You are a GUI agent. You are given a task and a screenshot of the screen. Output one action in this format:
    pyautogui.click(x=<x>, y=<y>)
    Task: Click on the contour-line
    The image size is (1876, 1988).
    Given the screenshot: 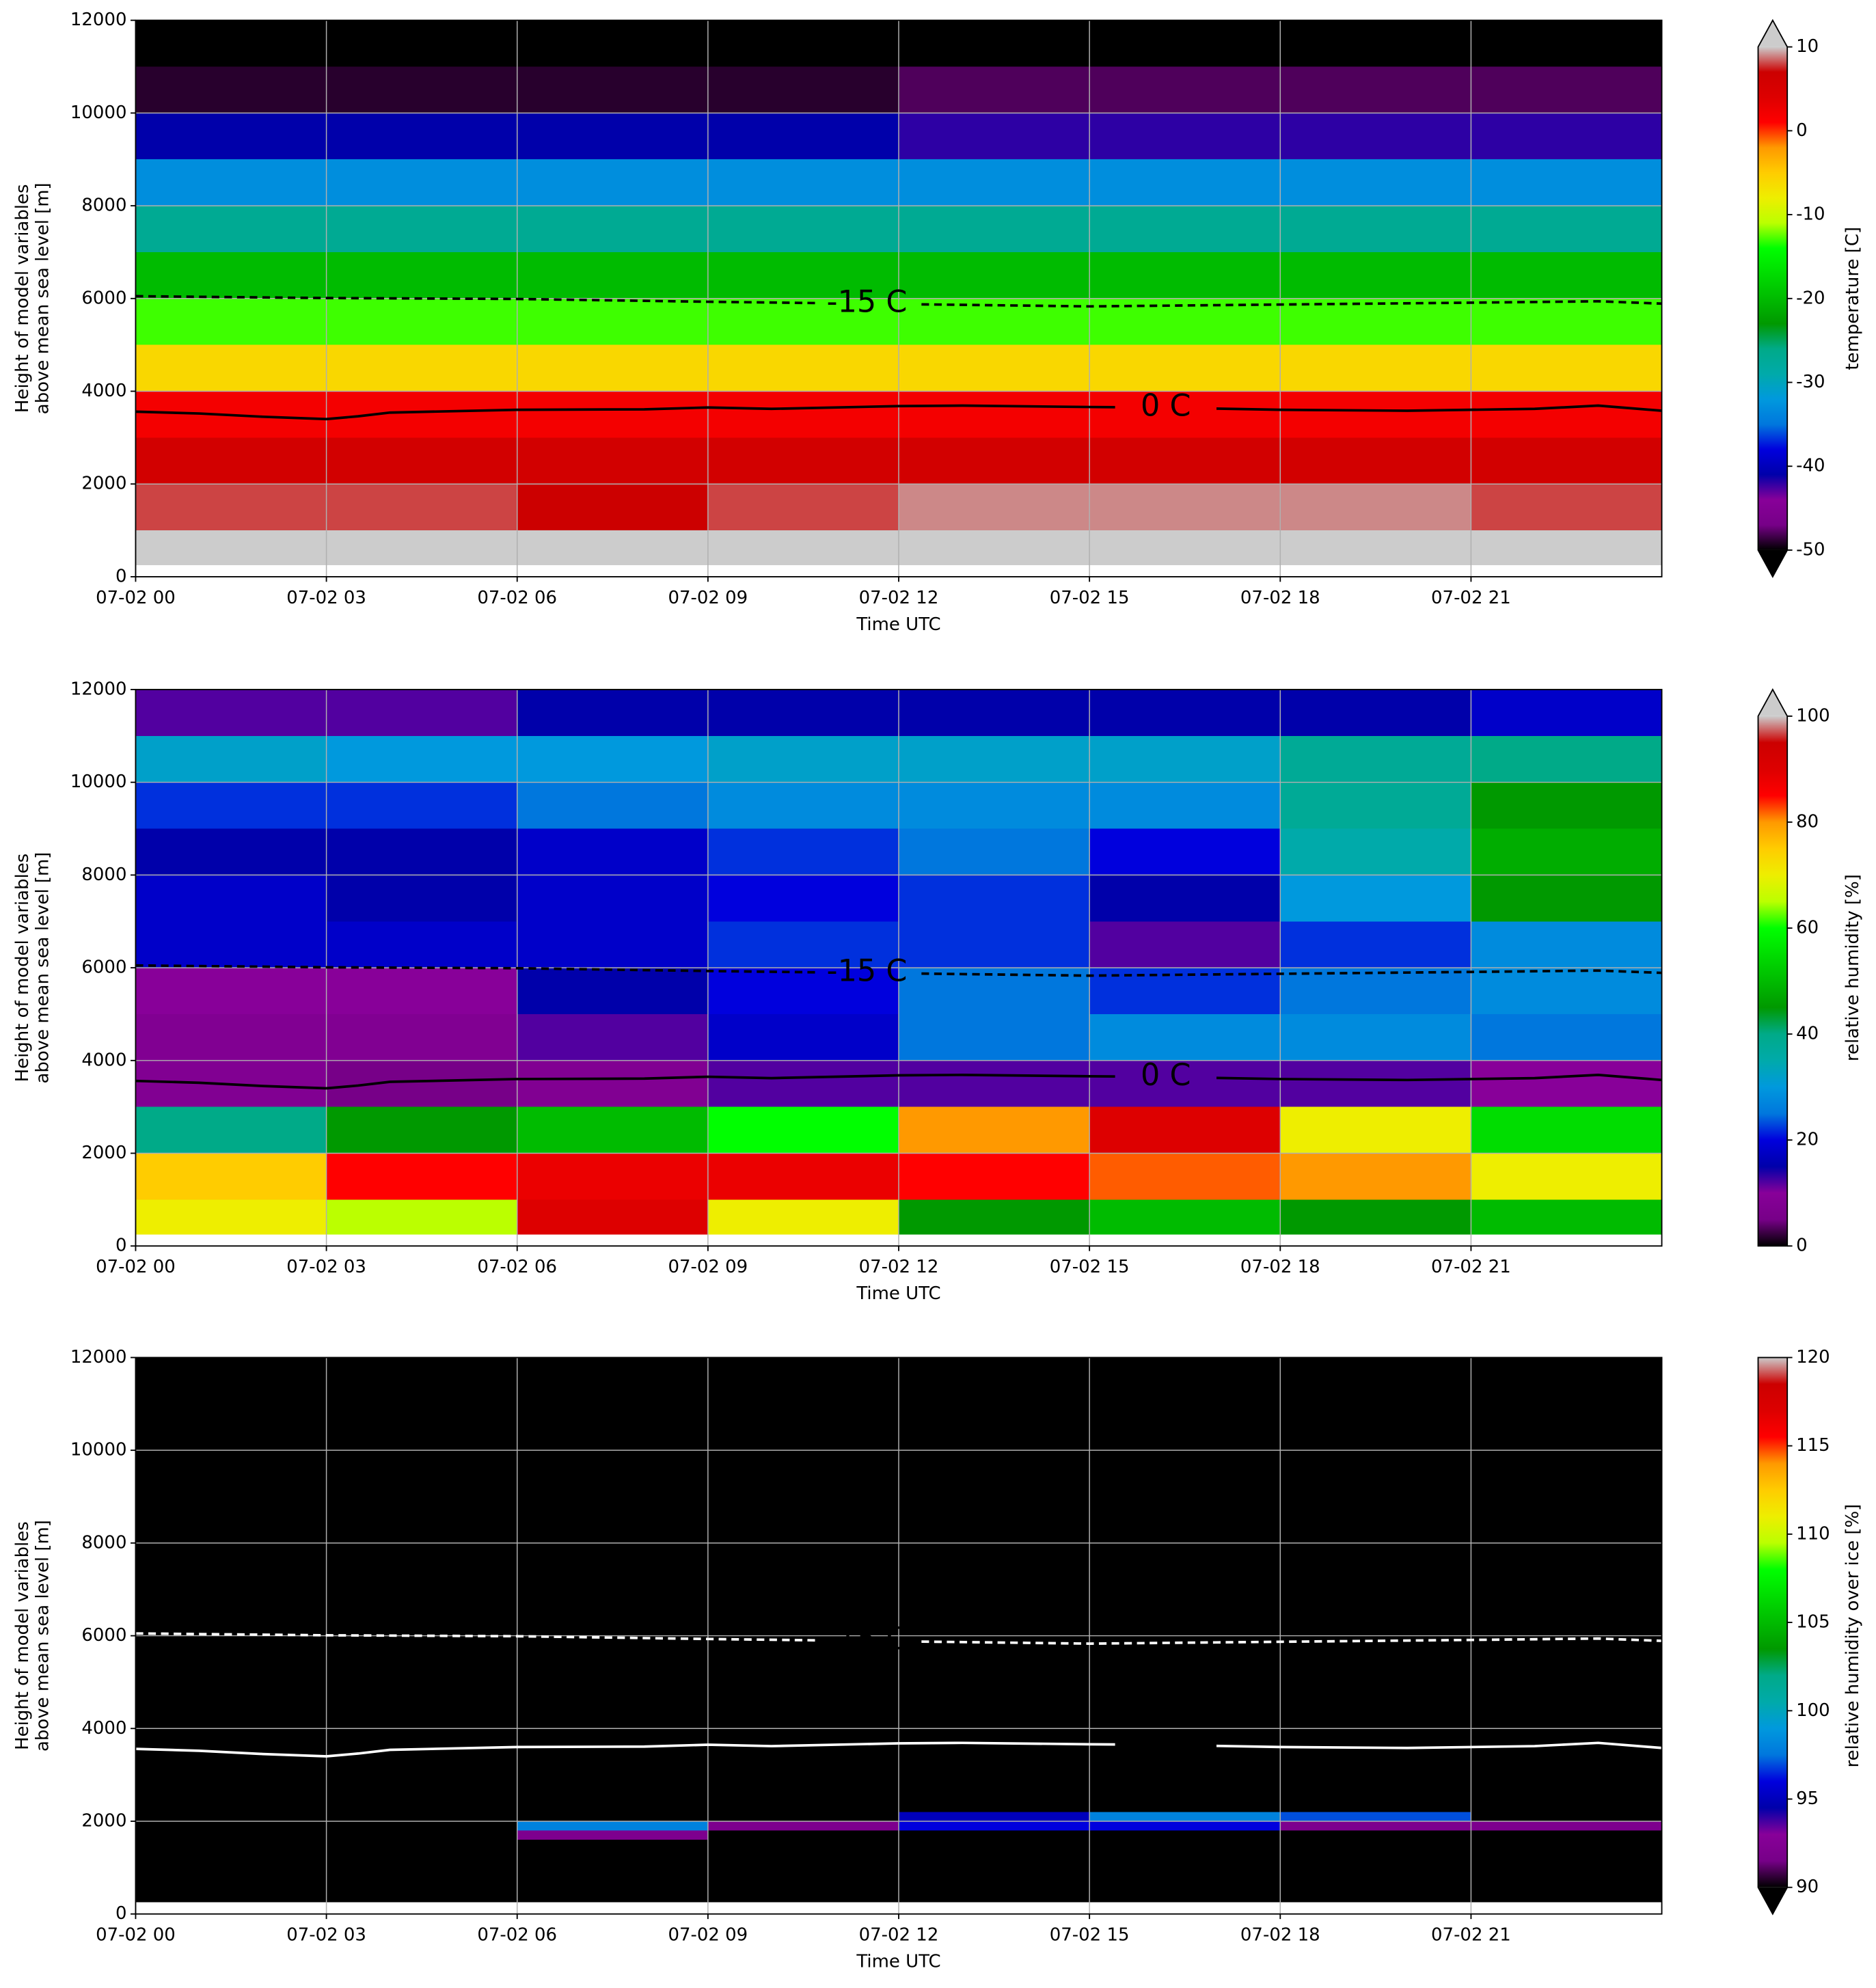 What is the action you would take?
    pyautogui.click(x=898, y=413)
    